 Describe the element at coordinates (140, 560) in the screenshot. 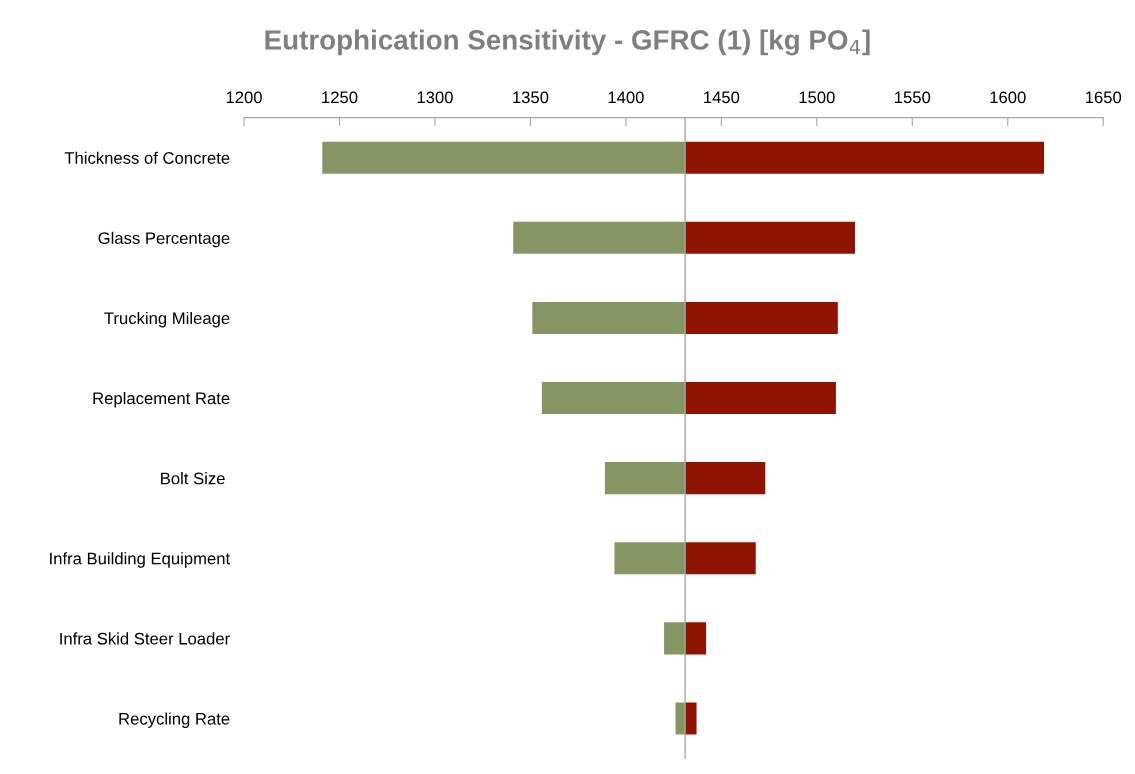

I see `y-tick-label: Infra Building Equipment` at that location.